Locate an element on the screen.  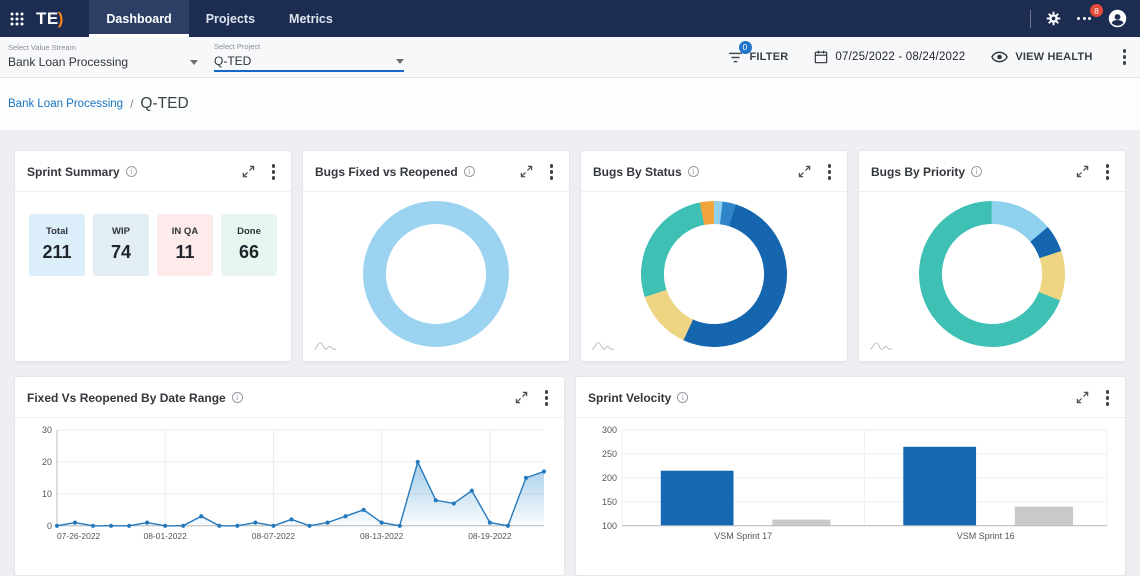
svg-text: 30 is located at coordinates (47, 429).